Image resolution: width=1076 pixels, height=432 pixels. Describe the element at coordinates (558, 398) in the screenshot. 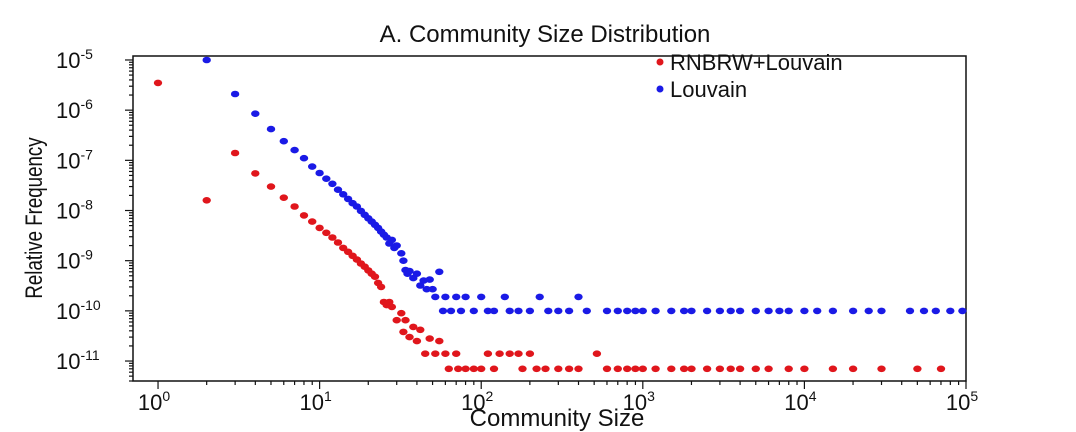

I see `x-axis-ticks: 10⁰ 10¹ 10² 10³ 10⁴ 10⁵` at that location.